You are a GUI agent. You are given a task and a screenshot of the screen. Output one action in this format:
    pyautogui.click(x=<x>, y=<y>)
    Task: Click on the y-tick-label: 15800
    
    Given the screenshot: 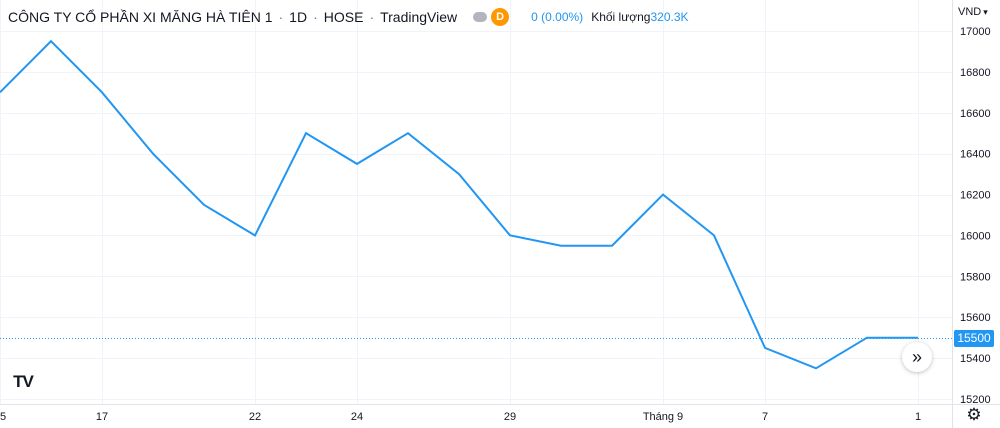 What is the action you would take?
    pyautogui.click(x=975, y=277)
    